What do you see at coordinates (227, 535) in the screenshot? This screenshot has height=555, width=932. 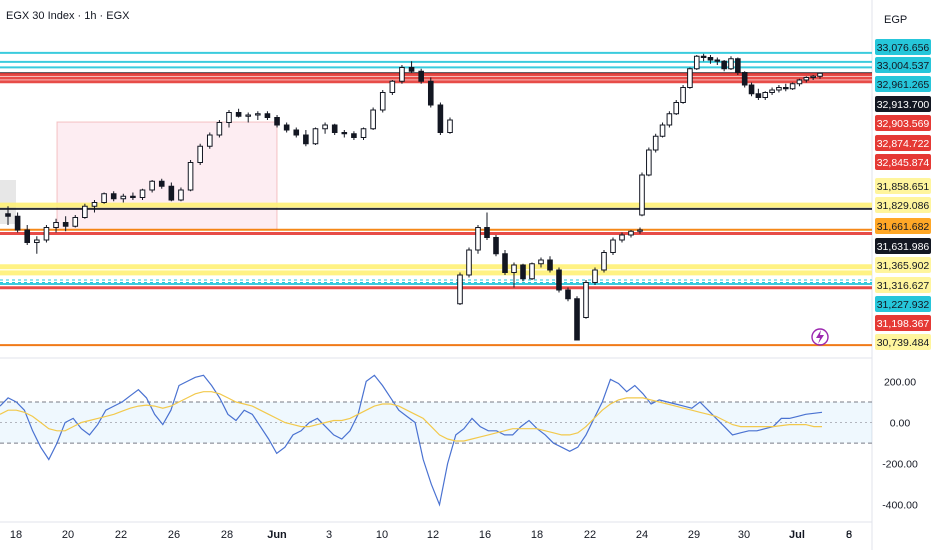 I see `time-tick-label: 28` at bounding box center [227, 535].